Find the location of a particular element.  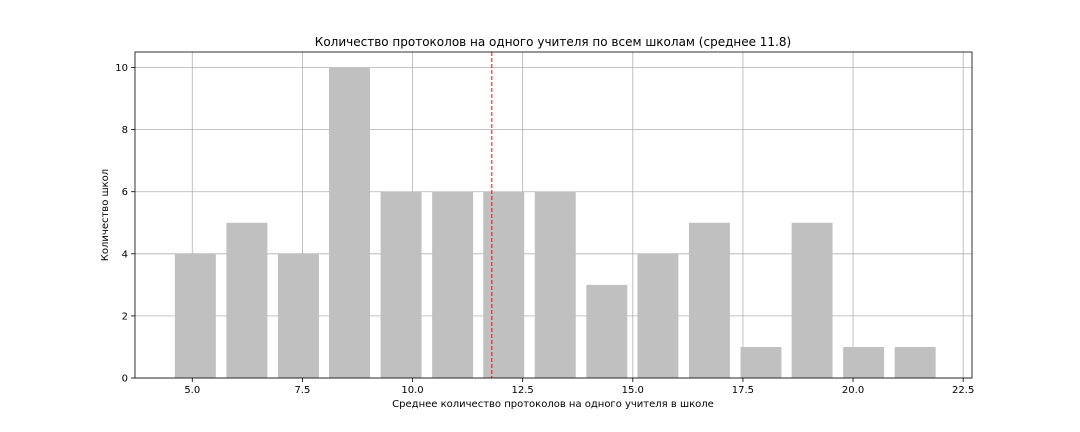

x-tick-label: 22.5 is located at coordinates (963, 390).